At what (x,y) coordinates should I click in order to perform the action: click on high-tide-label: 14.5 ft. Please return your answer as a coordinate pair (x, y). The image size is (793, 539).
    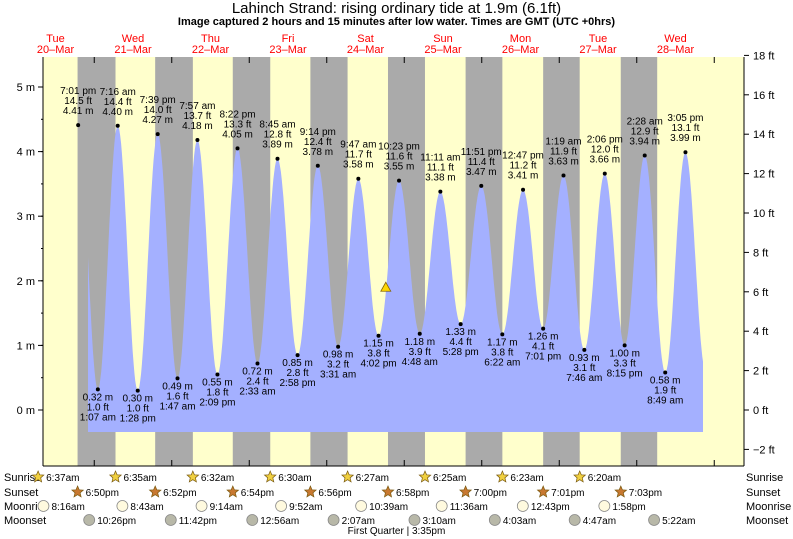
    Looking at the image, I should click on (78, 101).